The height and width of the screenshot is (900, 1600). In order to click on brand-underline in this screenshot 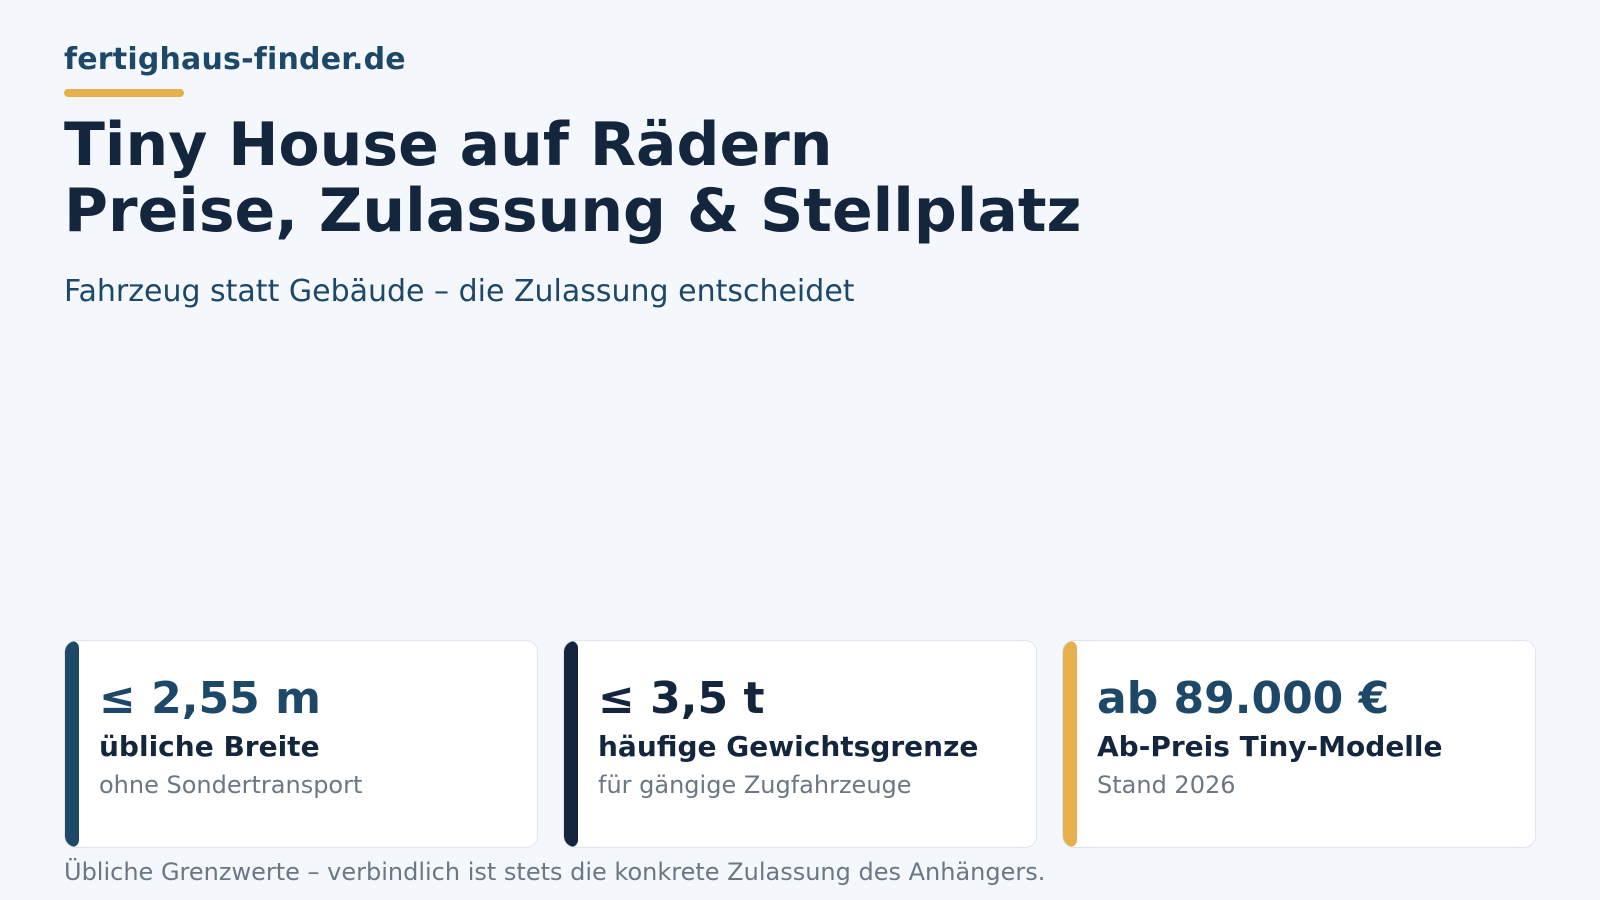, I will do `click(124, 93)`.